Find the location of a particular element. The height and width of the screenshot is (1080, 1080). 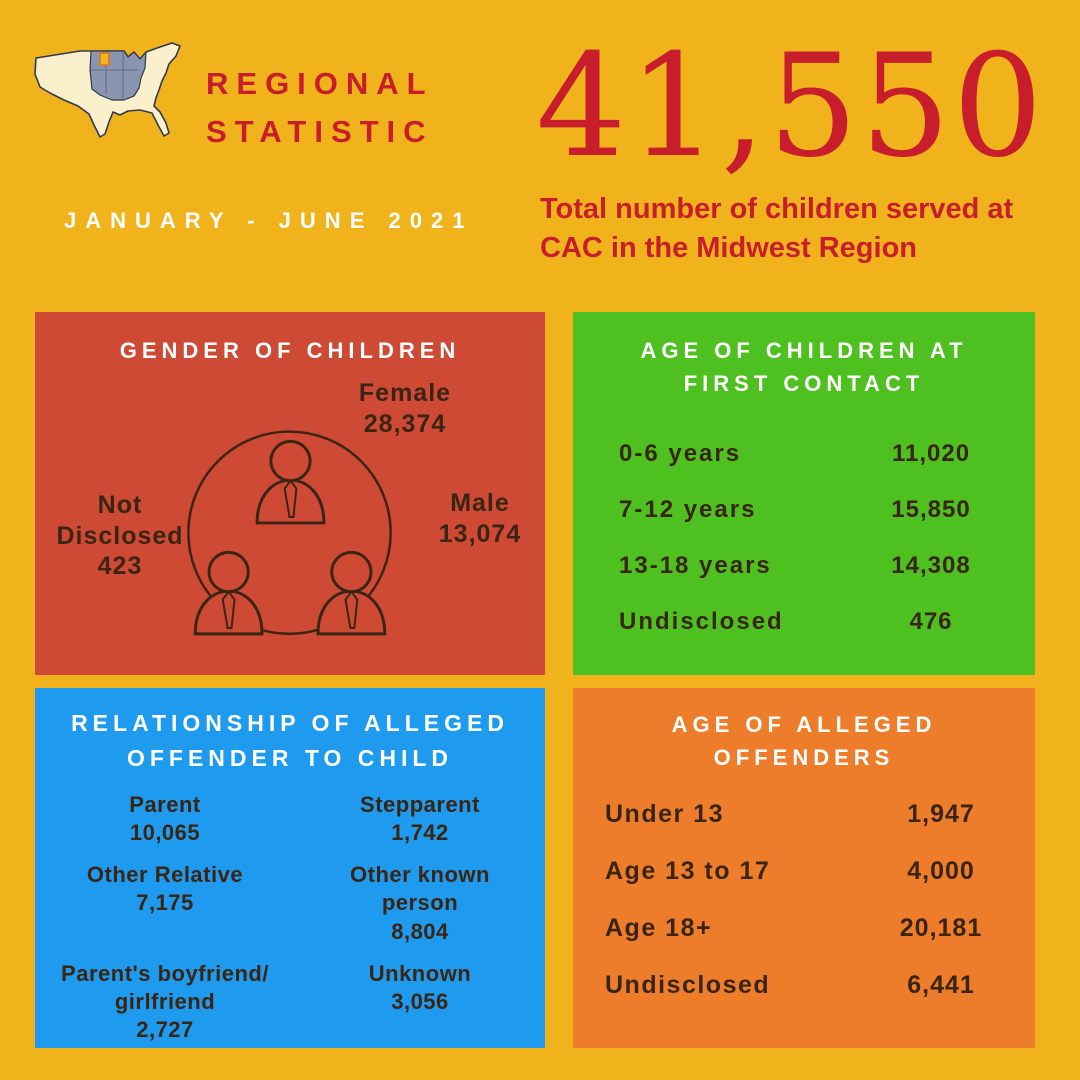

stat-row: 13-18 years 14,308 is located at coordinates (808, 566).